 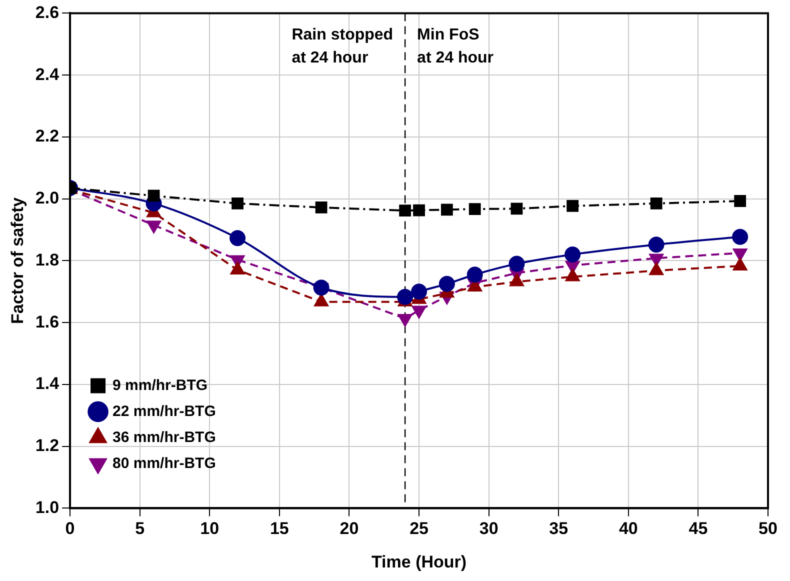 What do you see at coordinates (455, 46) in the screenshot?
I see `annotation: Min FoS at 24 hour` at bounding box center [455, 46].